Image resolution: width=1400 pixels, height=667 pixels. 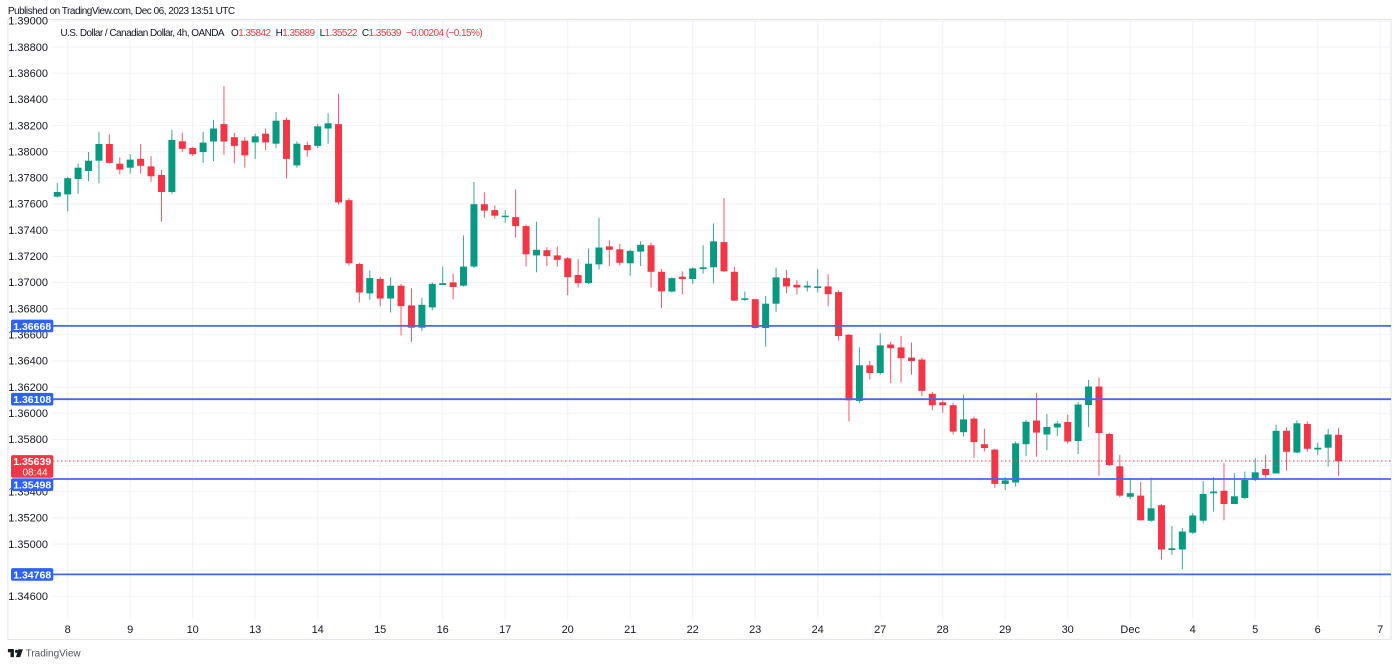 What do you see at coordinates (880, 630) in the screenshot?
I see `svg-text: 27` at bounding box center [880, 630].